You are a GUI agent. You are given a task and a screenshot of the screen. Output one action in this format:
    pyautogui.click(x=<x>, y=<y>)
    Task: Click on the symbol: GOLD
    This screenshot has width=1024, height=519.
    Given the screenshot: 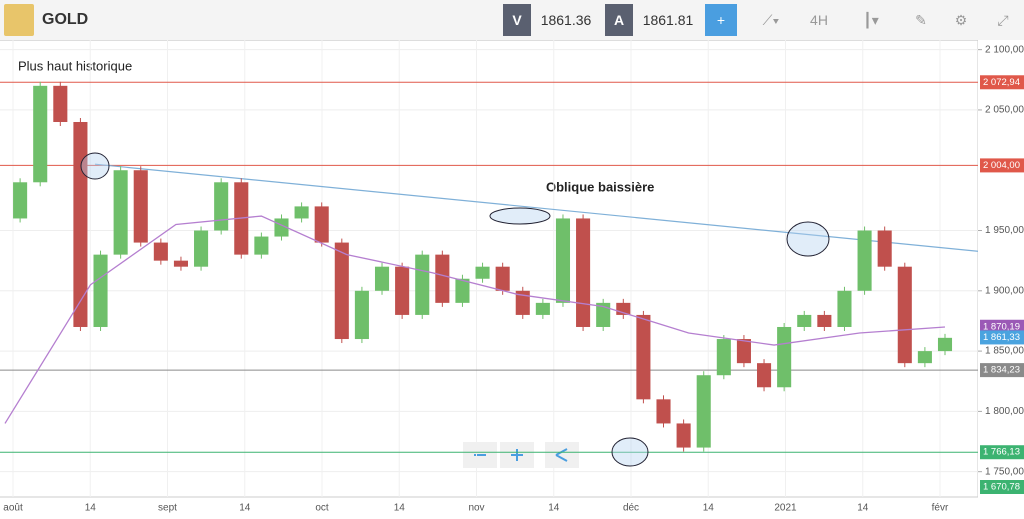 What is the action you would take?
    pyautogui.click(x=65, y=19)
    